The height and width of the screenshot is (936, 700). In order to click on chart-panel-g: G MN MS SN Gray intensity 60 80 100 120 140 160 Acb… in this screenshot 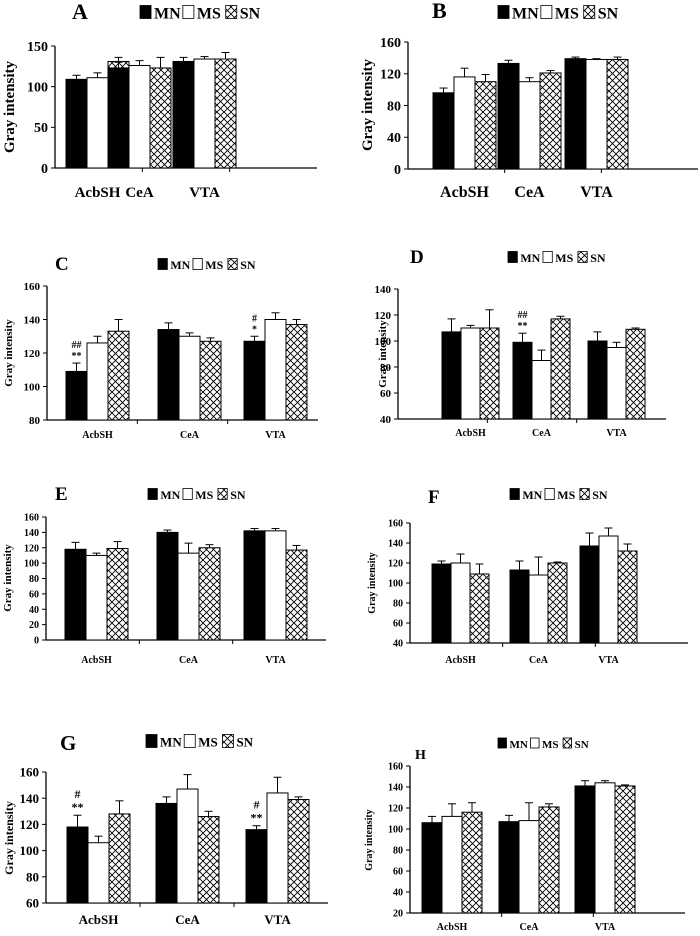, I will do `click(165, 829)`.